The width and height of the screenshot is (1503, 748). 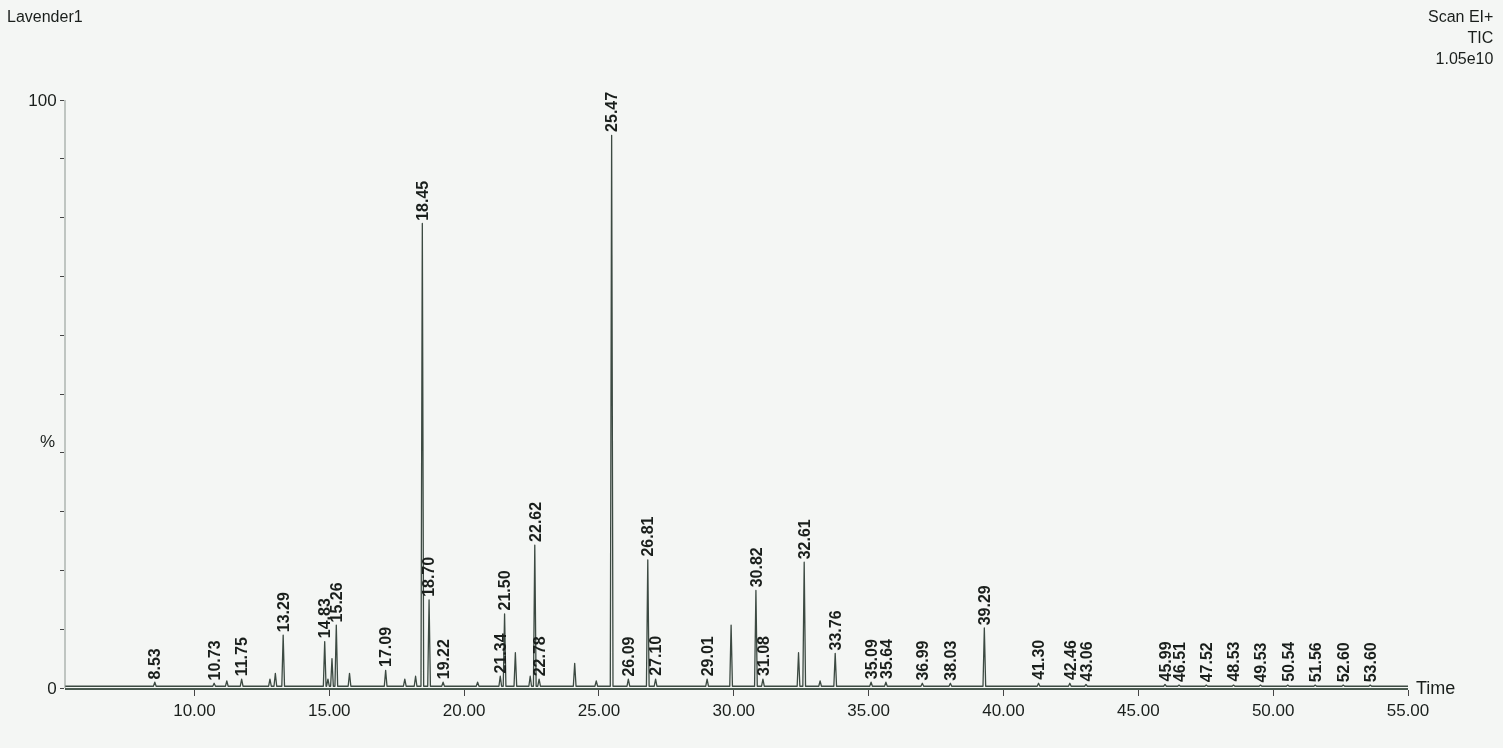 What do you see at coordinates (923, 660) in the screenshot?
I see `annotation: 36.99` at bounding box center [923, 660].